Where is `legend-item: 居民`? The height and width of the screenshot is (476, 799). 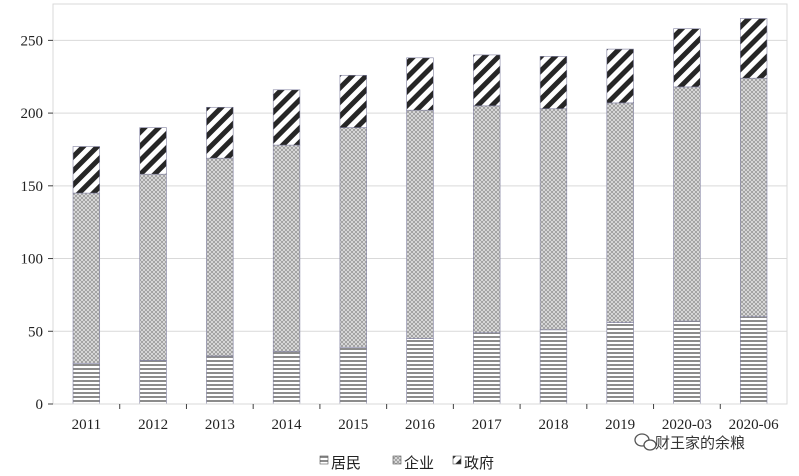
legend-item: 居民 is located at coordinates (340, 463).